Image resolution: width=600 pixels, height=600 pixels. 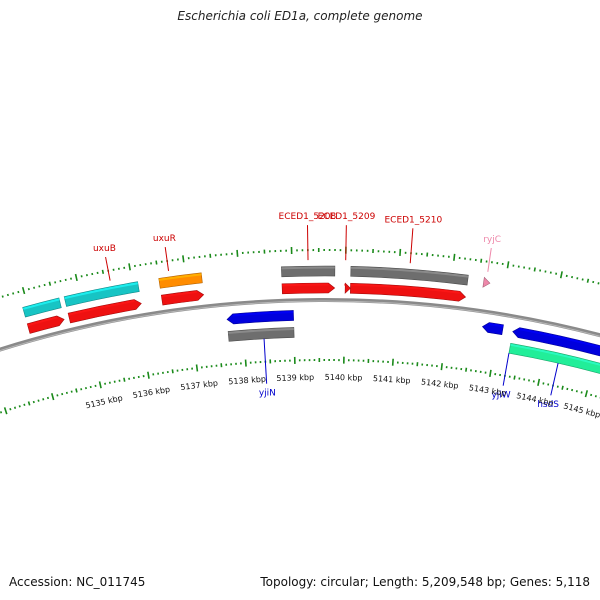 What do you see at coordinates (167, 259) in the screenshot?
I see `uxuR-leader-line` at bounding box center [167, 259].